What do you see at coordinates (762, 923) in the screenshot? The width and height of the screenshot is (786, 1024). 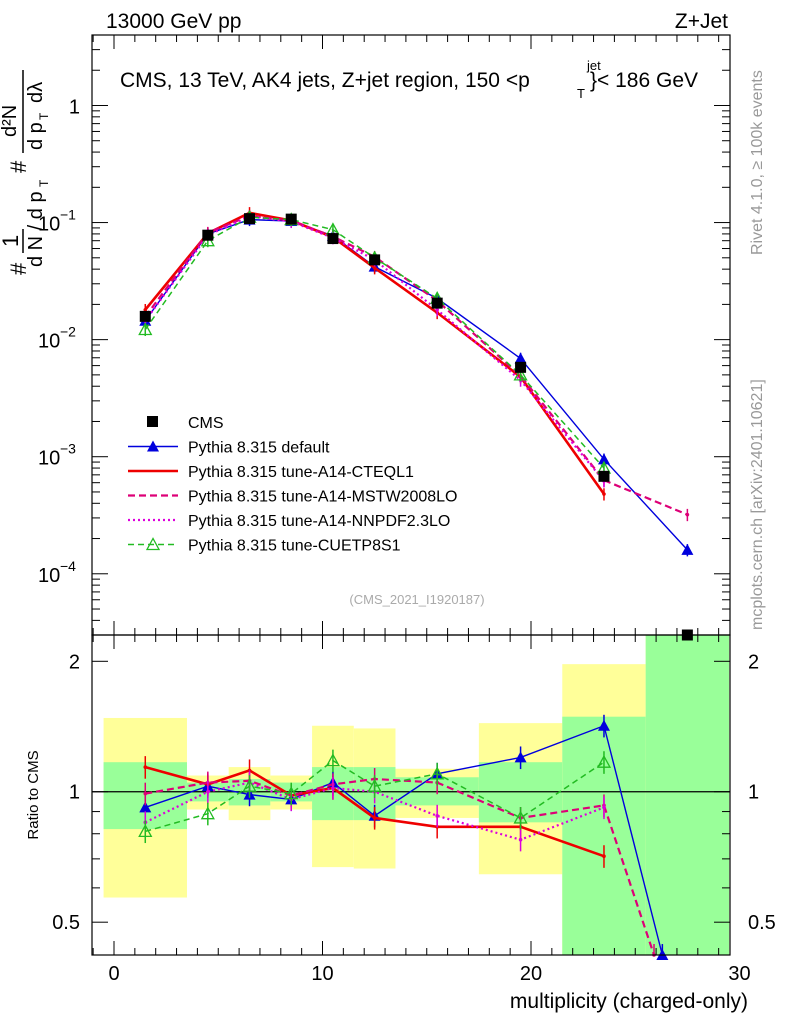 I see `ratio-y-tick-label-right: 0.5` at bounding box center [762, 923].